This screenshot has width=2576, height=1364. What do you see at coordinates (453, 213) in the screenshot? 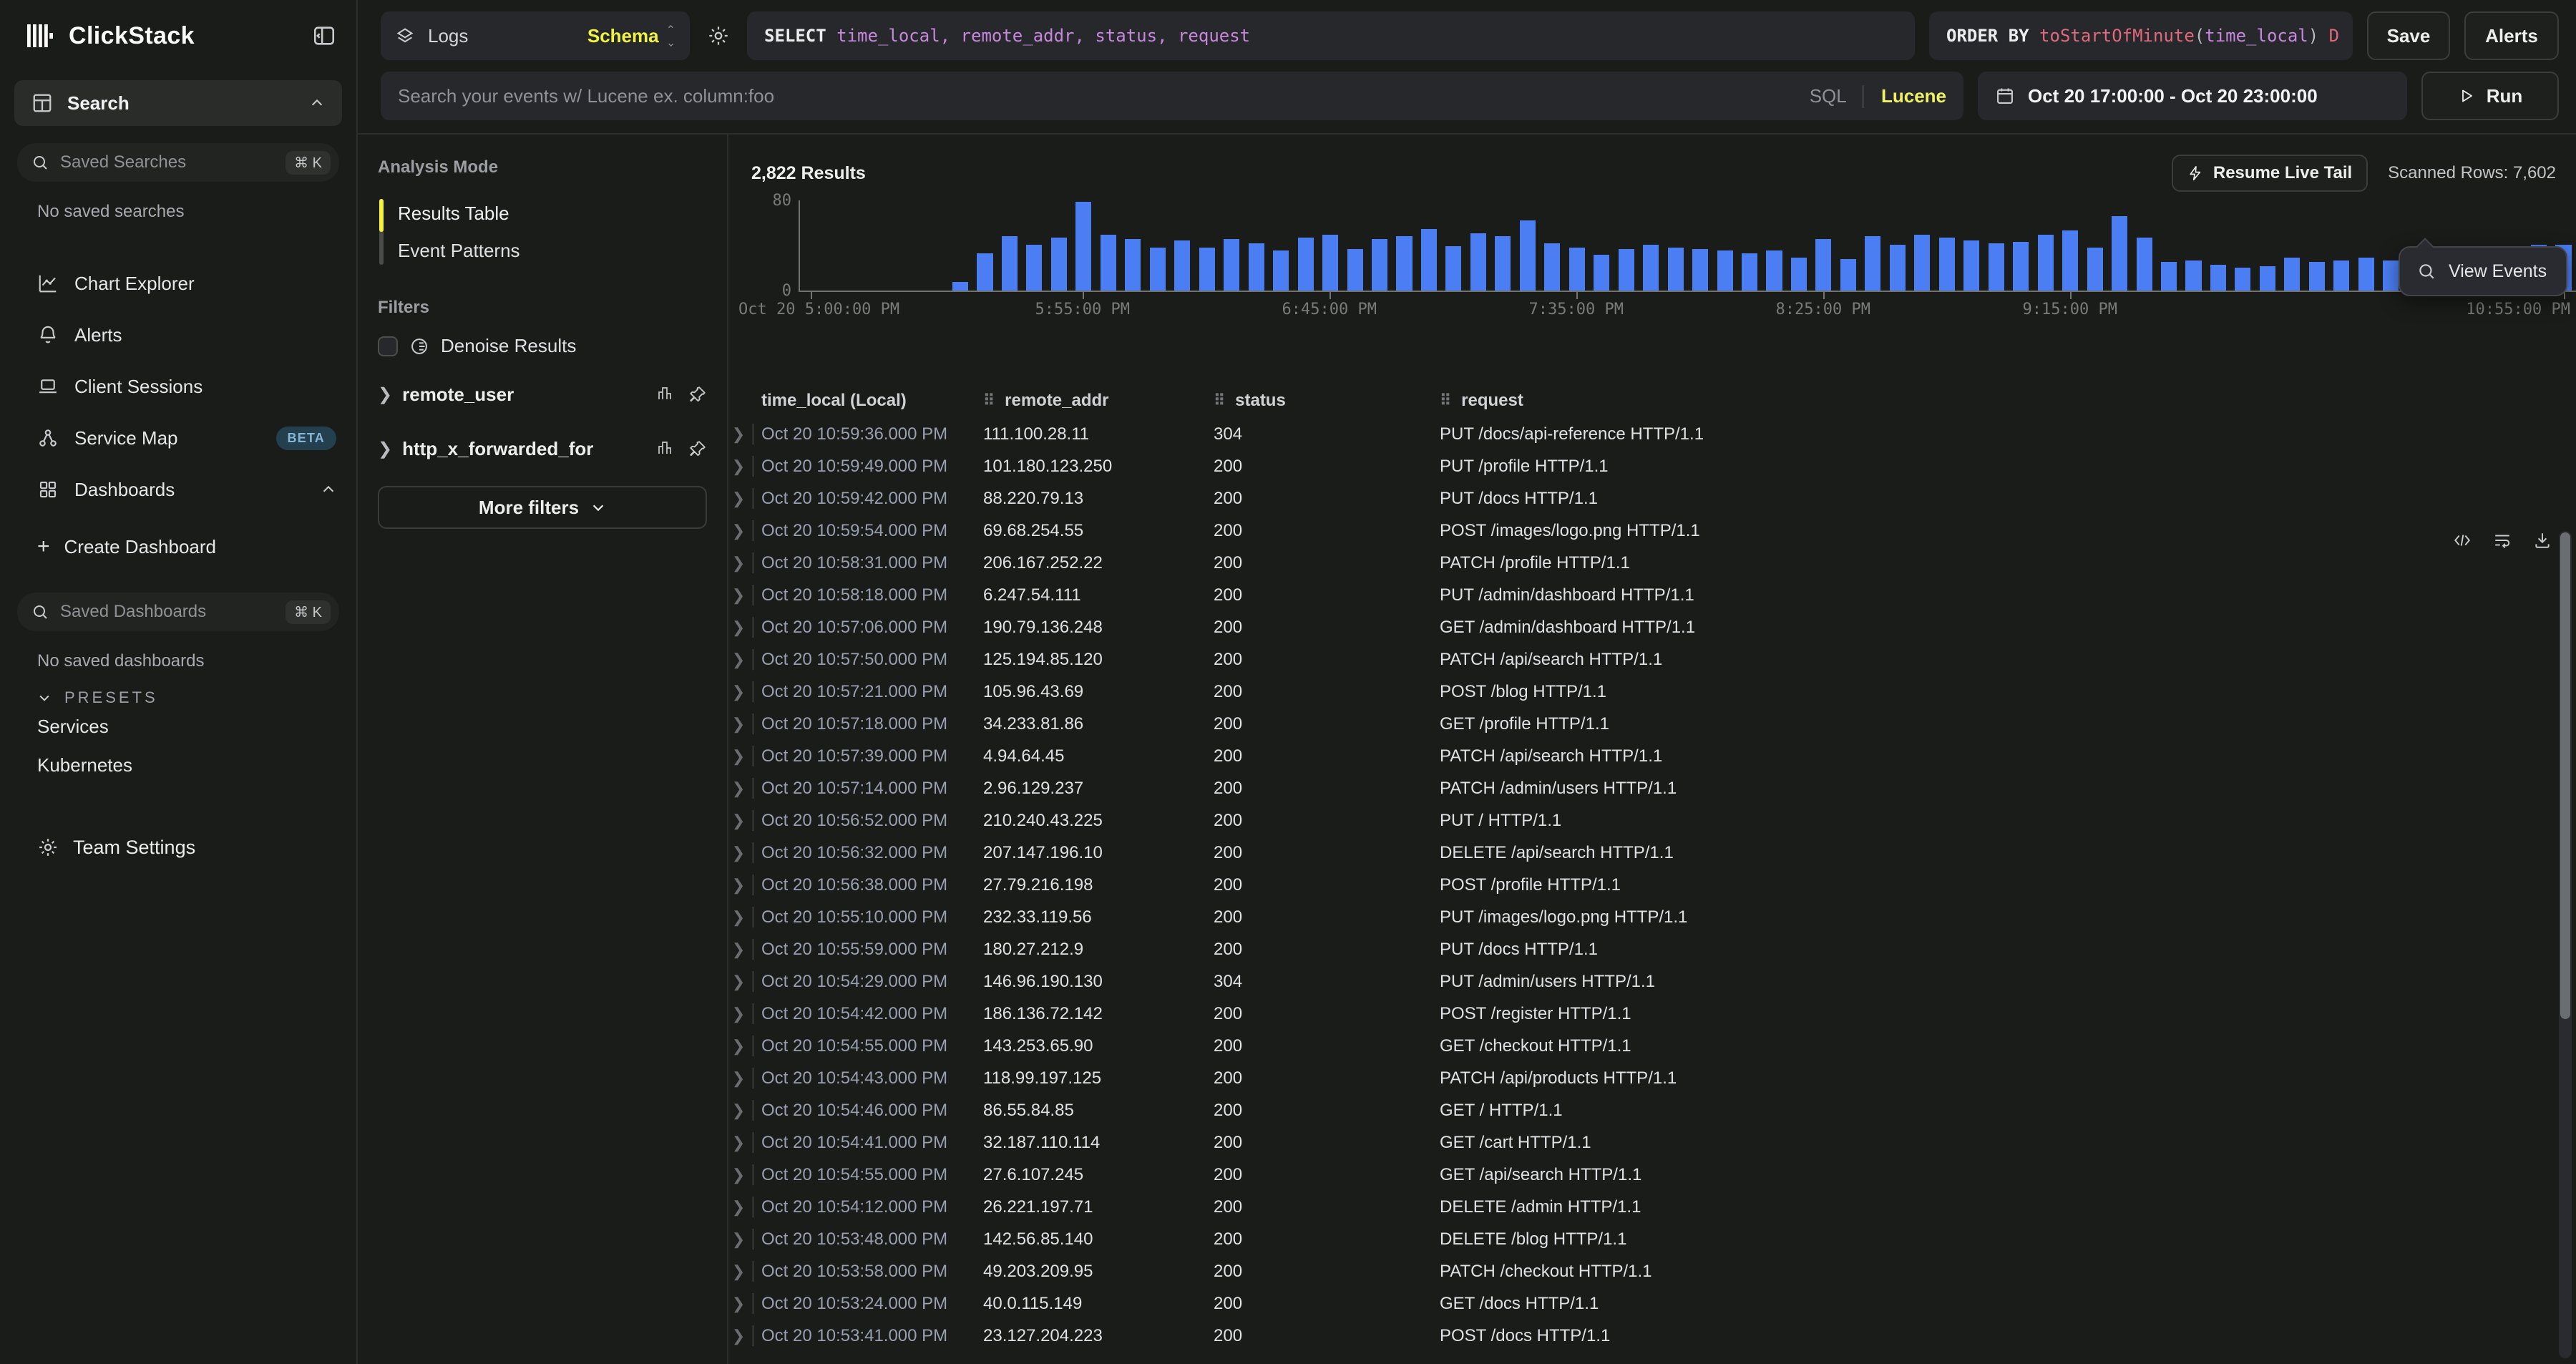
I see `mode-results-table: Results Table` at bounding box center [453, 213].